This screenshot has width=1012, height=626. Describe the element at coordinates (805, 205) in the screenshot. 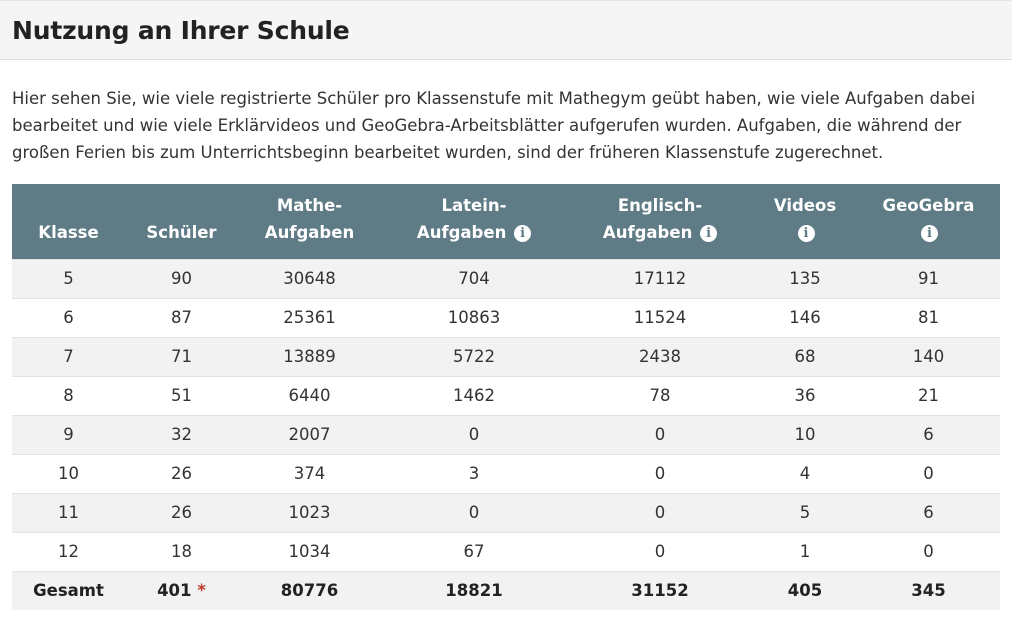

I see `header-videos-label: Videos` at that location.